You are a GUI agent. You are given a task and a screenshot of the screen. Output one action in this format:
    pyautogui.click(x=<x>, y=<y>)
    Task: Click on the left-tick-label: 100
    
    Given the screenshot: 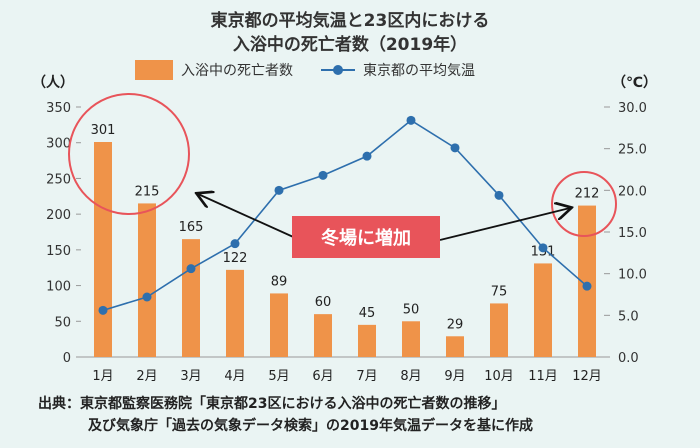 What is the action you would take?
    pyautogui.click(x=58, y=287)
    